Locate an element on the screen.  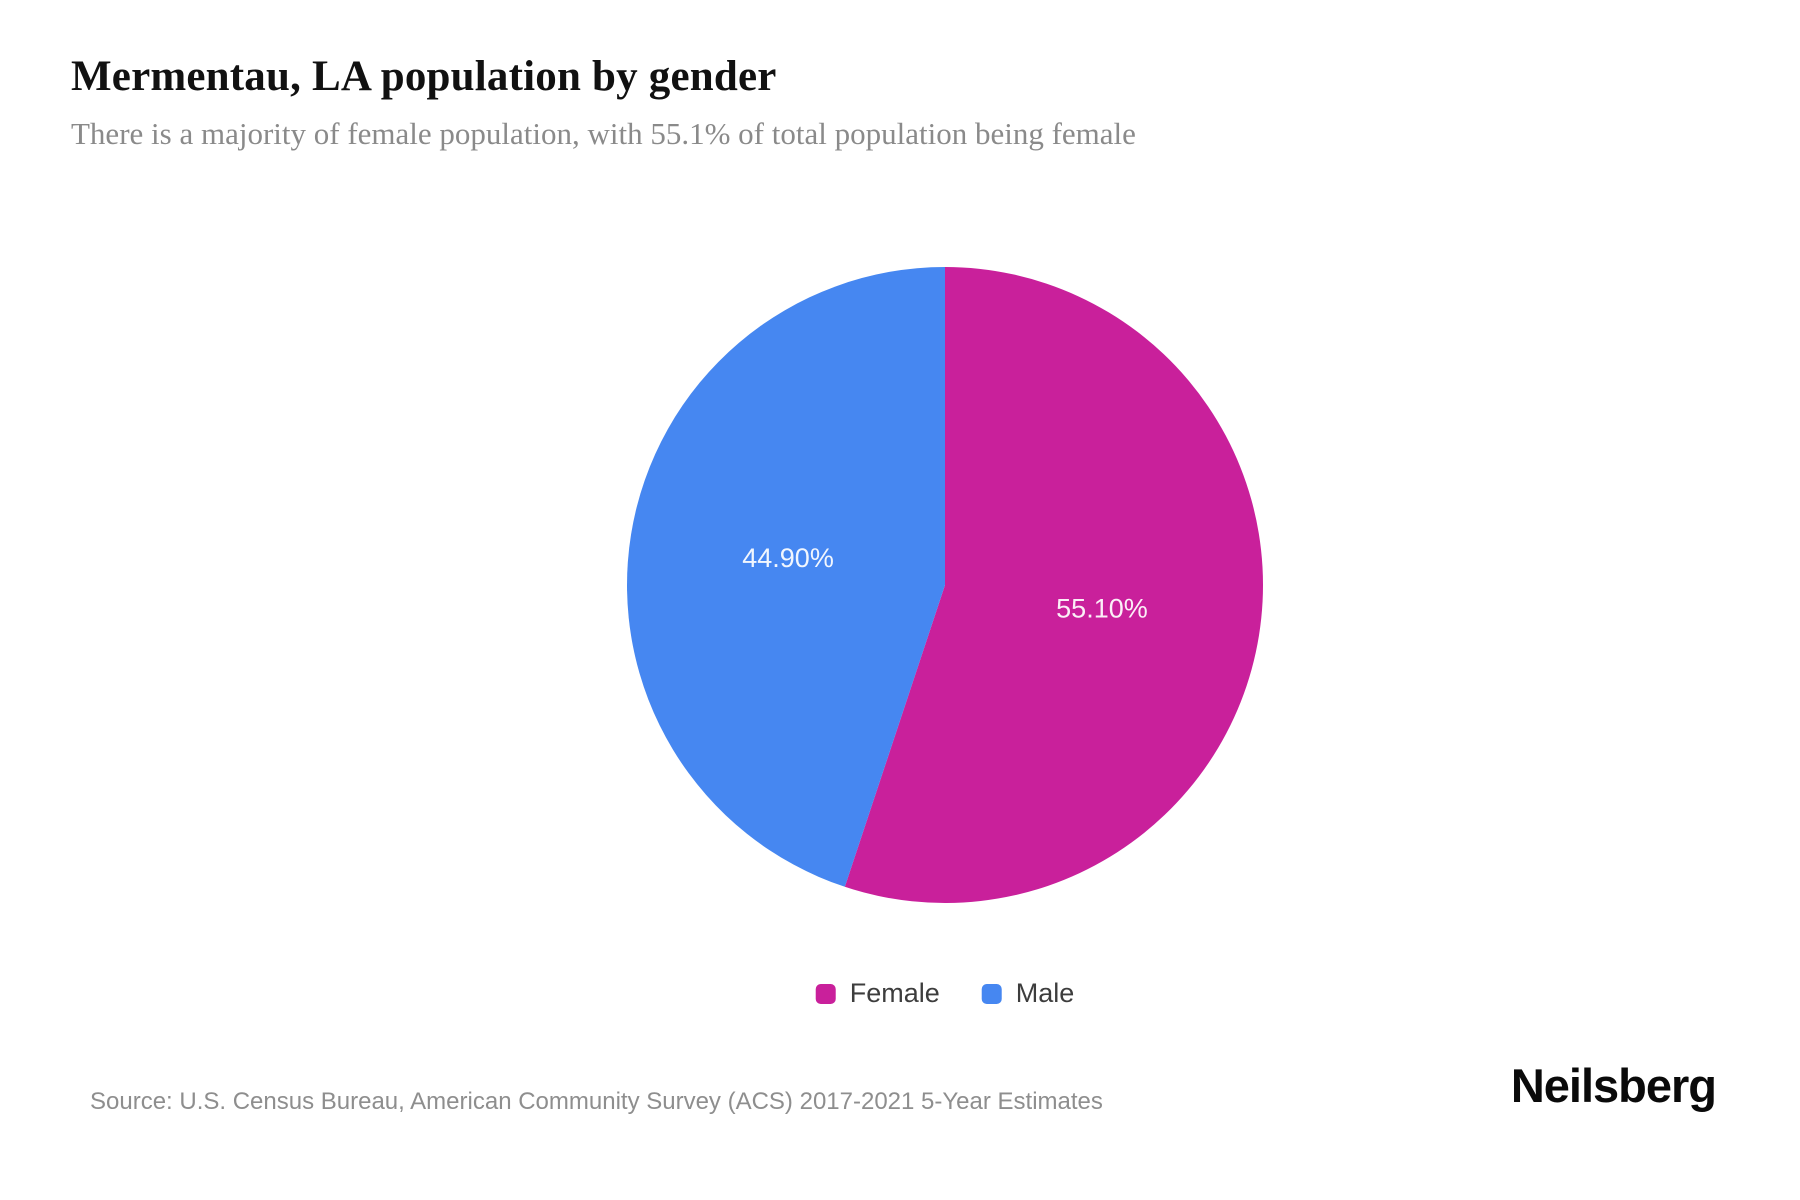
pie-slice-male is located at coordinates (786, 577).